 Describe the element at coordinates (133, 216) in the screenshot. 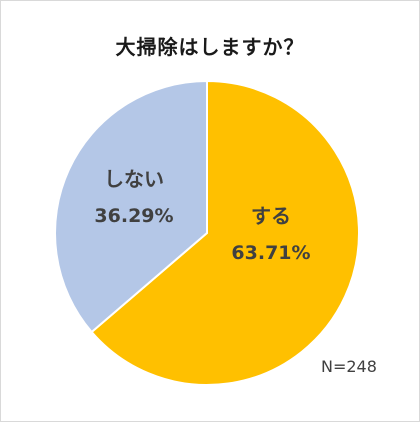

I see `slice-value-label: 36.29%` at that location.